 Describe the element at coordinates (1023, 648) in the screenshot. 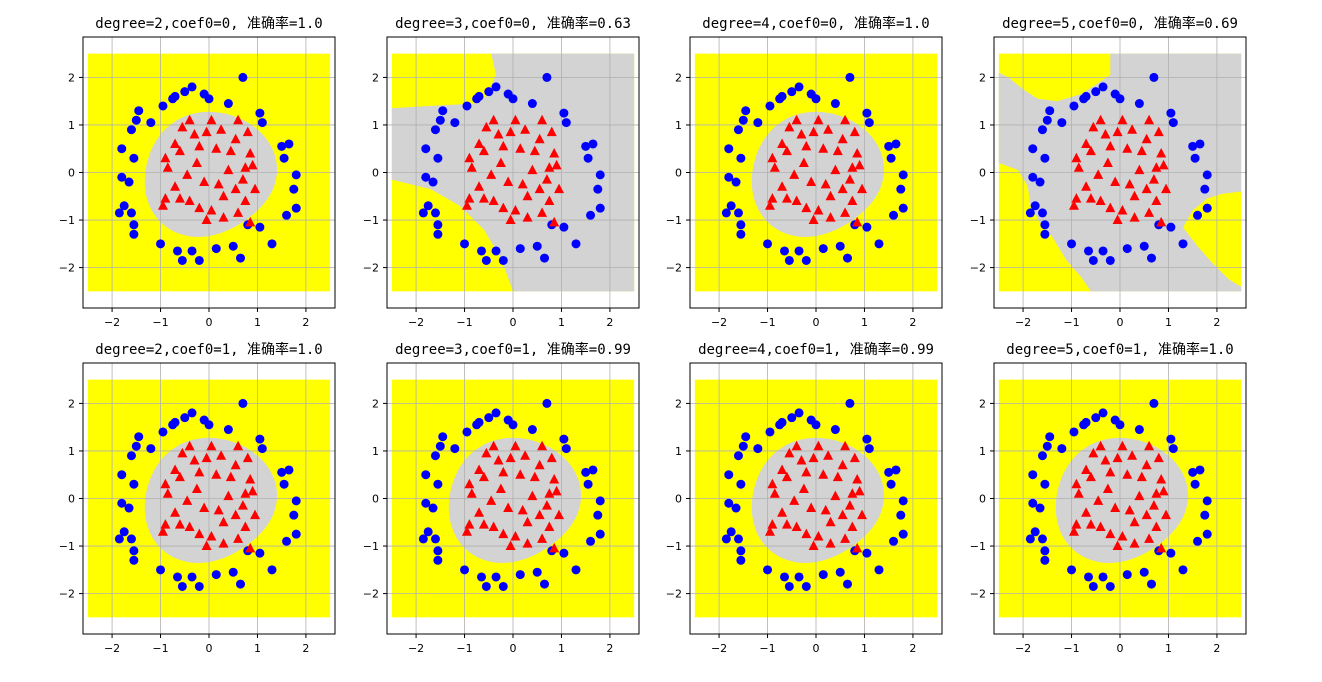

I see `x-tick-label: −2` at that location.